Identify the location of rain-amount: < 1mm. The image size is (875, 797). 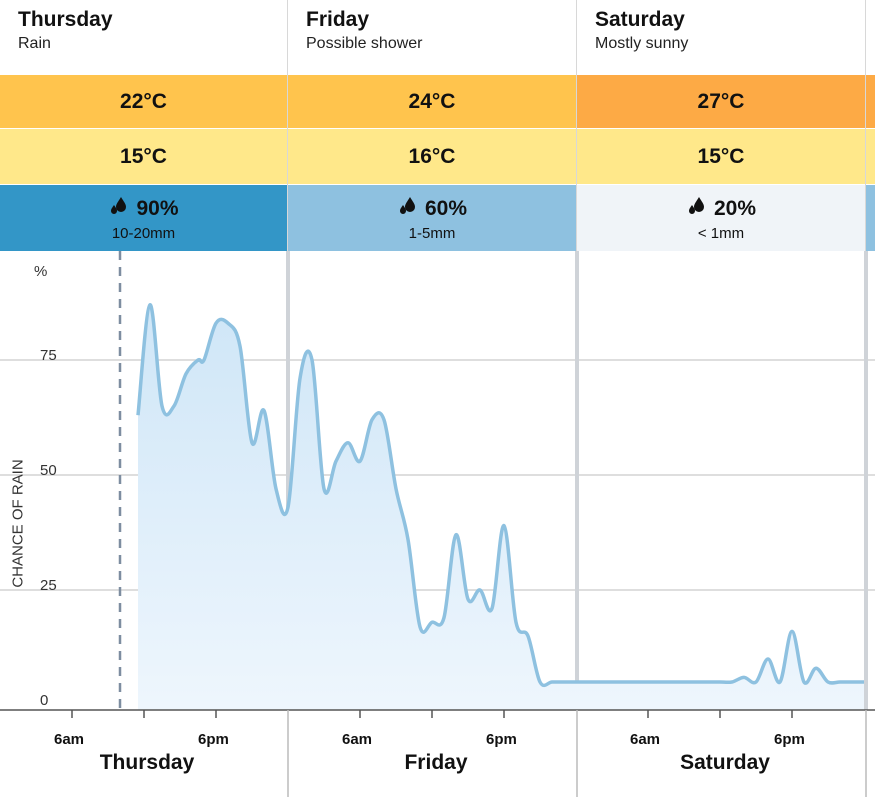
(721, 233).